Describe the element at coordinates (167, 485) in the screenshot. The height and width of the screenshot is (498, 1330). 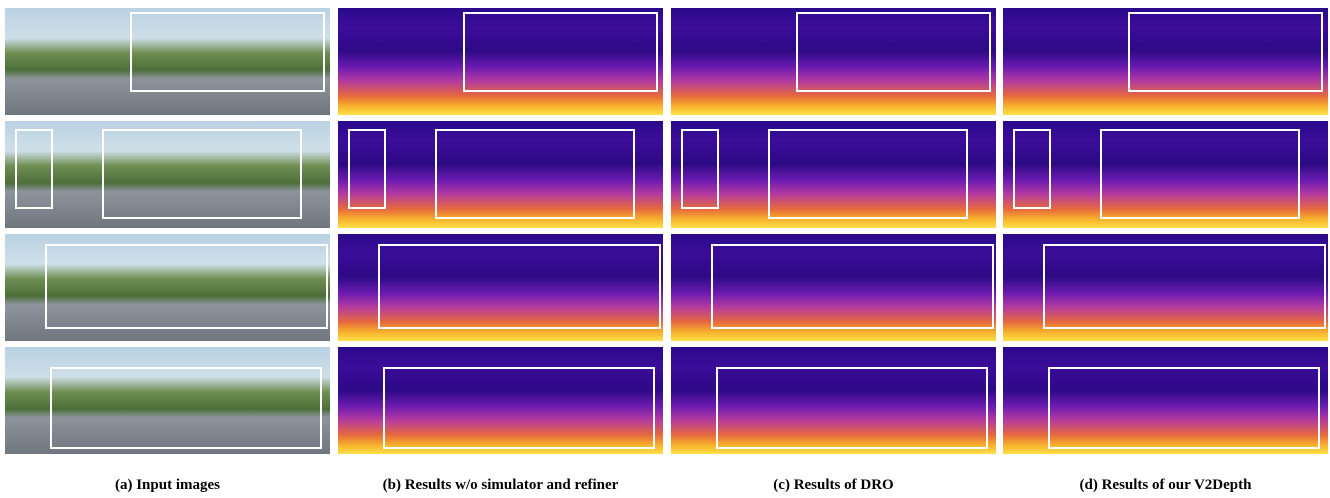
I see `caption: (a) Input images` at that location.